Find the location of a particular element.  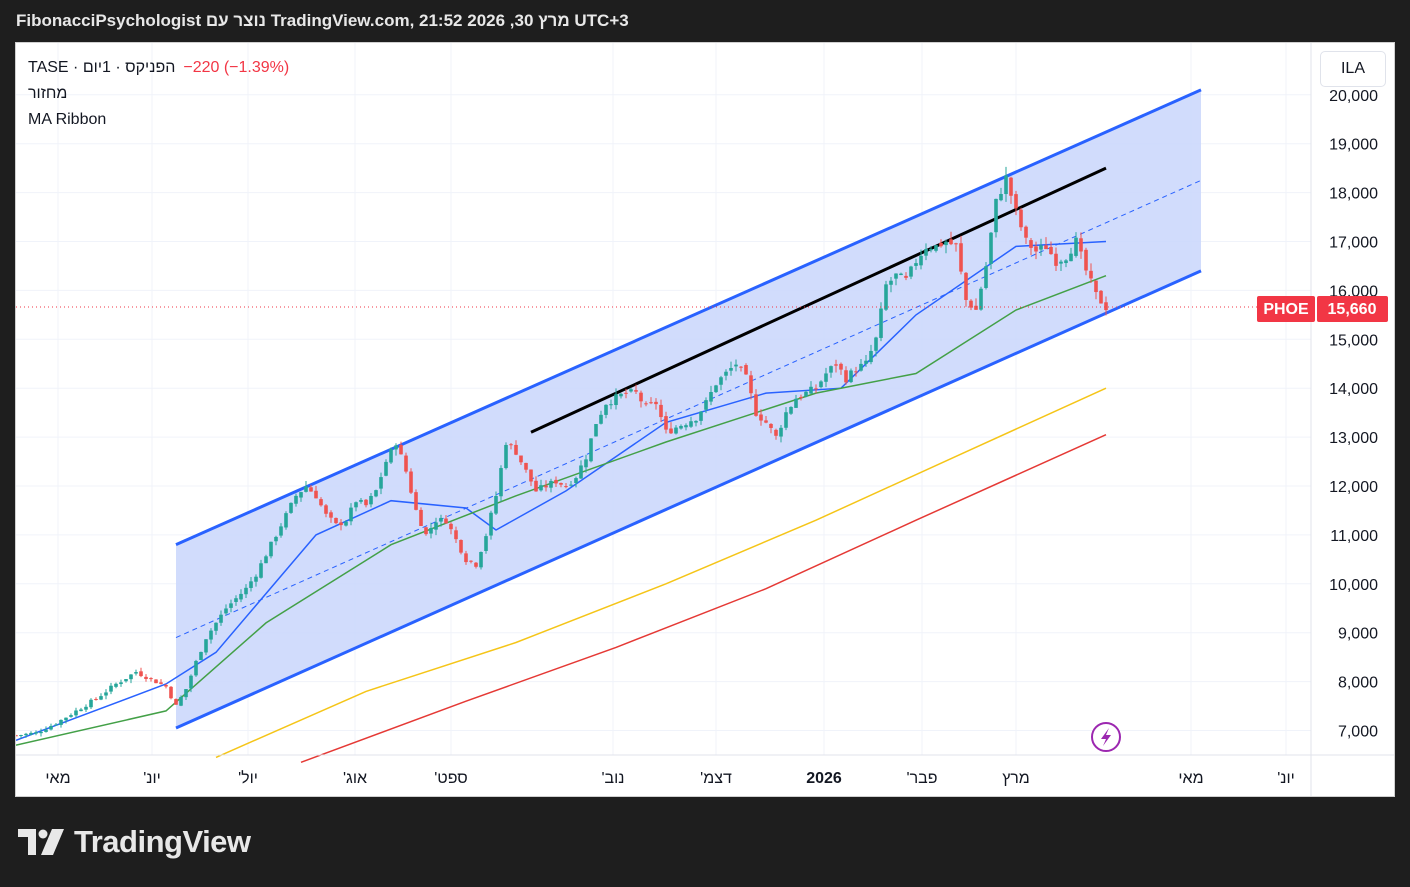

y-tick-label: 10,000 is located at coordinates (1353, 585).